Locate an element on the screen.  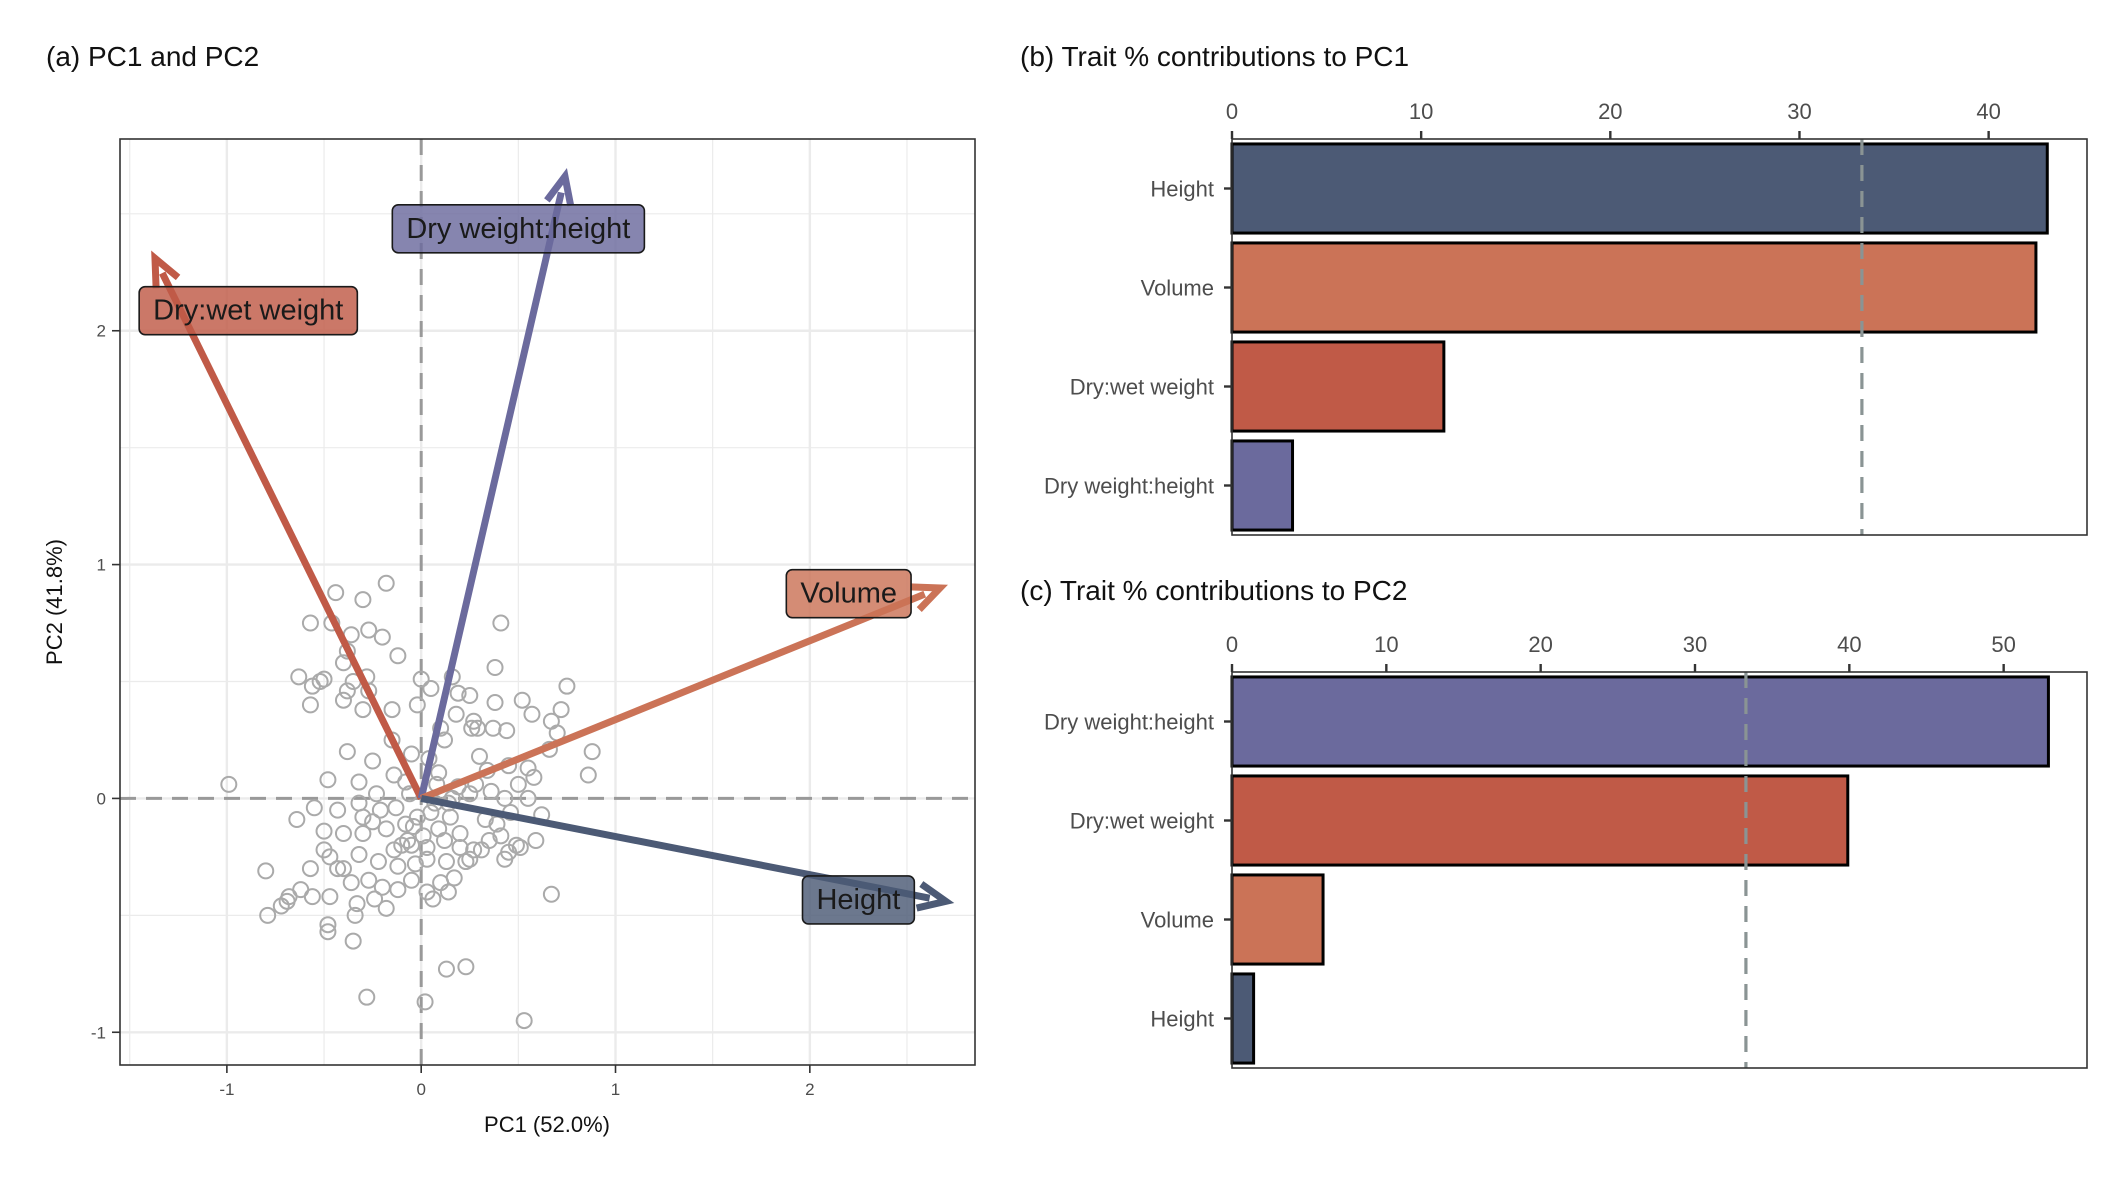
panel-b-x-tick-label: 0 is located at coordinates (1232, 111).